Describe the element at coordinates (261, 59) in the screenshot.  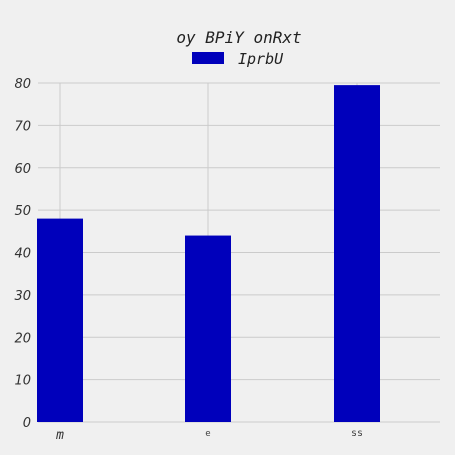
I see `legend-label: IprbU` at that location.